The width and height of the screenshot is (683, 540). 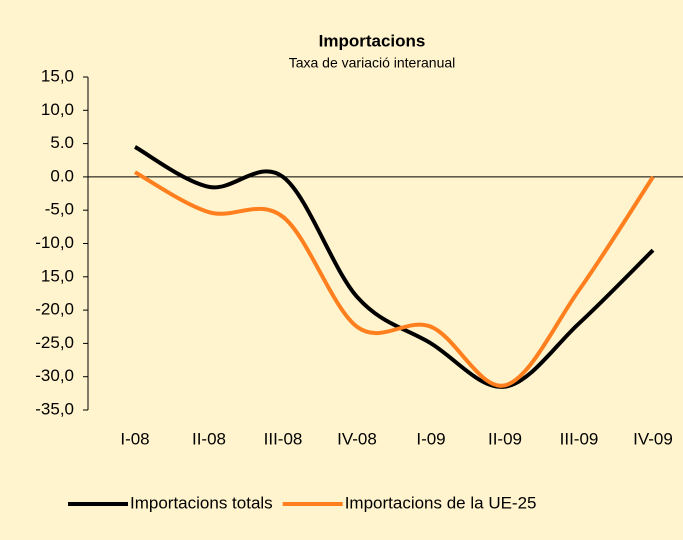 What do you see at coordinates (54, 408) in the screenshot?
I see `y-tick-label: -35,0` at bounding box center [54, 408].